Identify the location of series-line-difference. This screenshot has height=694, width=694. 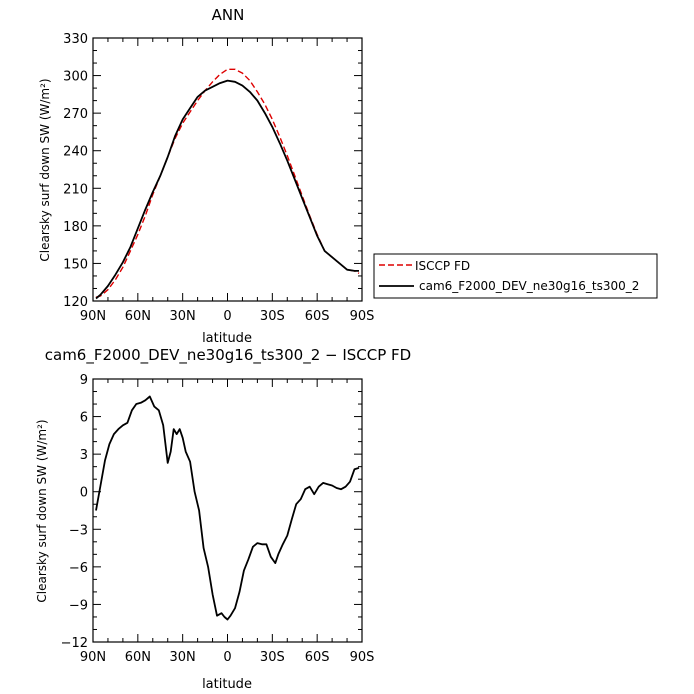
(227, 508).